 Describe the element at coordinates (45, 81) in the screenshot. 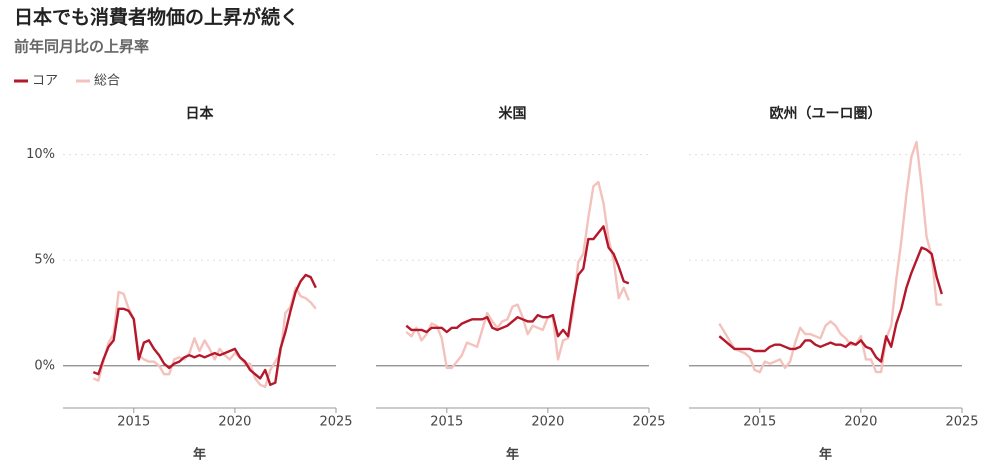

I see `legend-label: コア` at that location.